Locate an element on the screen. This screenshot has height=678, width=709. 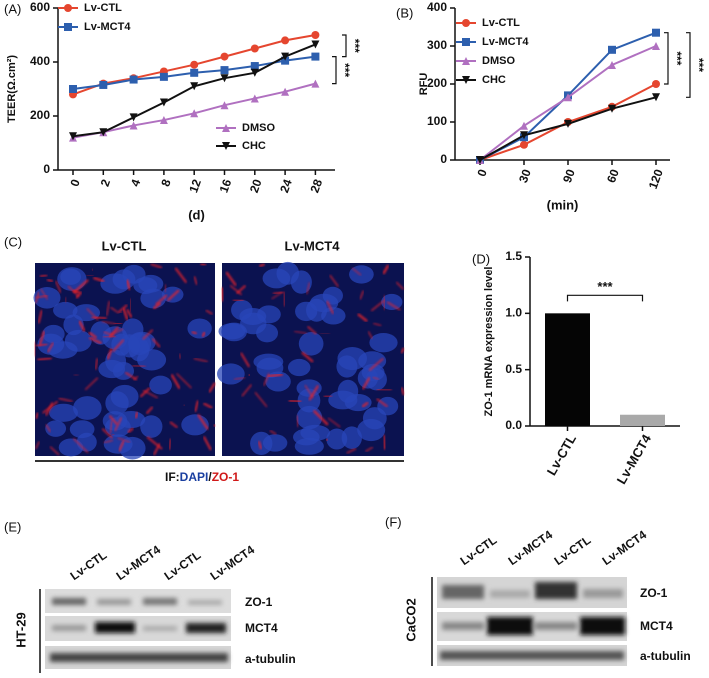
bar is located at coordinates (642, 420).